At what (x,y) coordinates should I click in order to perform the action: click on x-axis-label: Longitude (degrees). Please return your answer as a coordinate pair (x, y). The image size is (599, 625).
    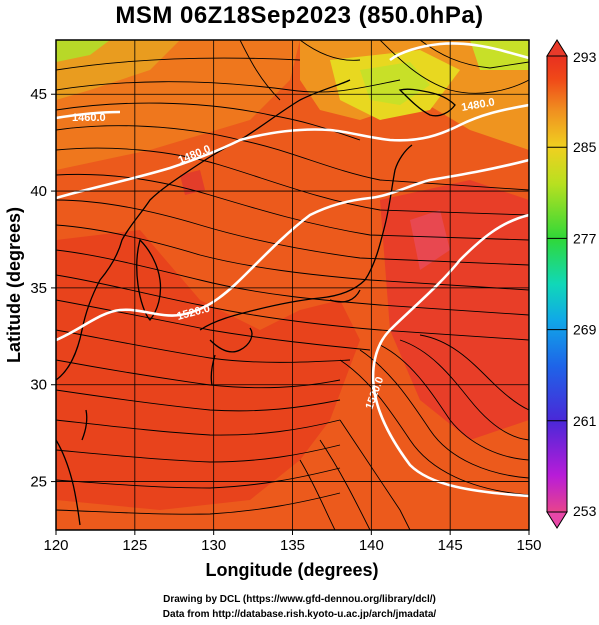
    Looking at the image, I should click on (291, 570).